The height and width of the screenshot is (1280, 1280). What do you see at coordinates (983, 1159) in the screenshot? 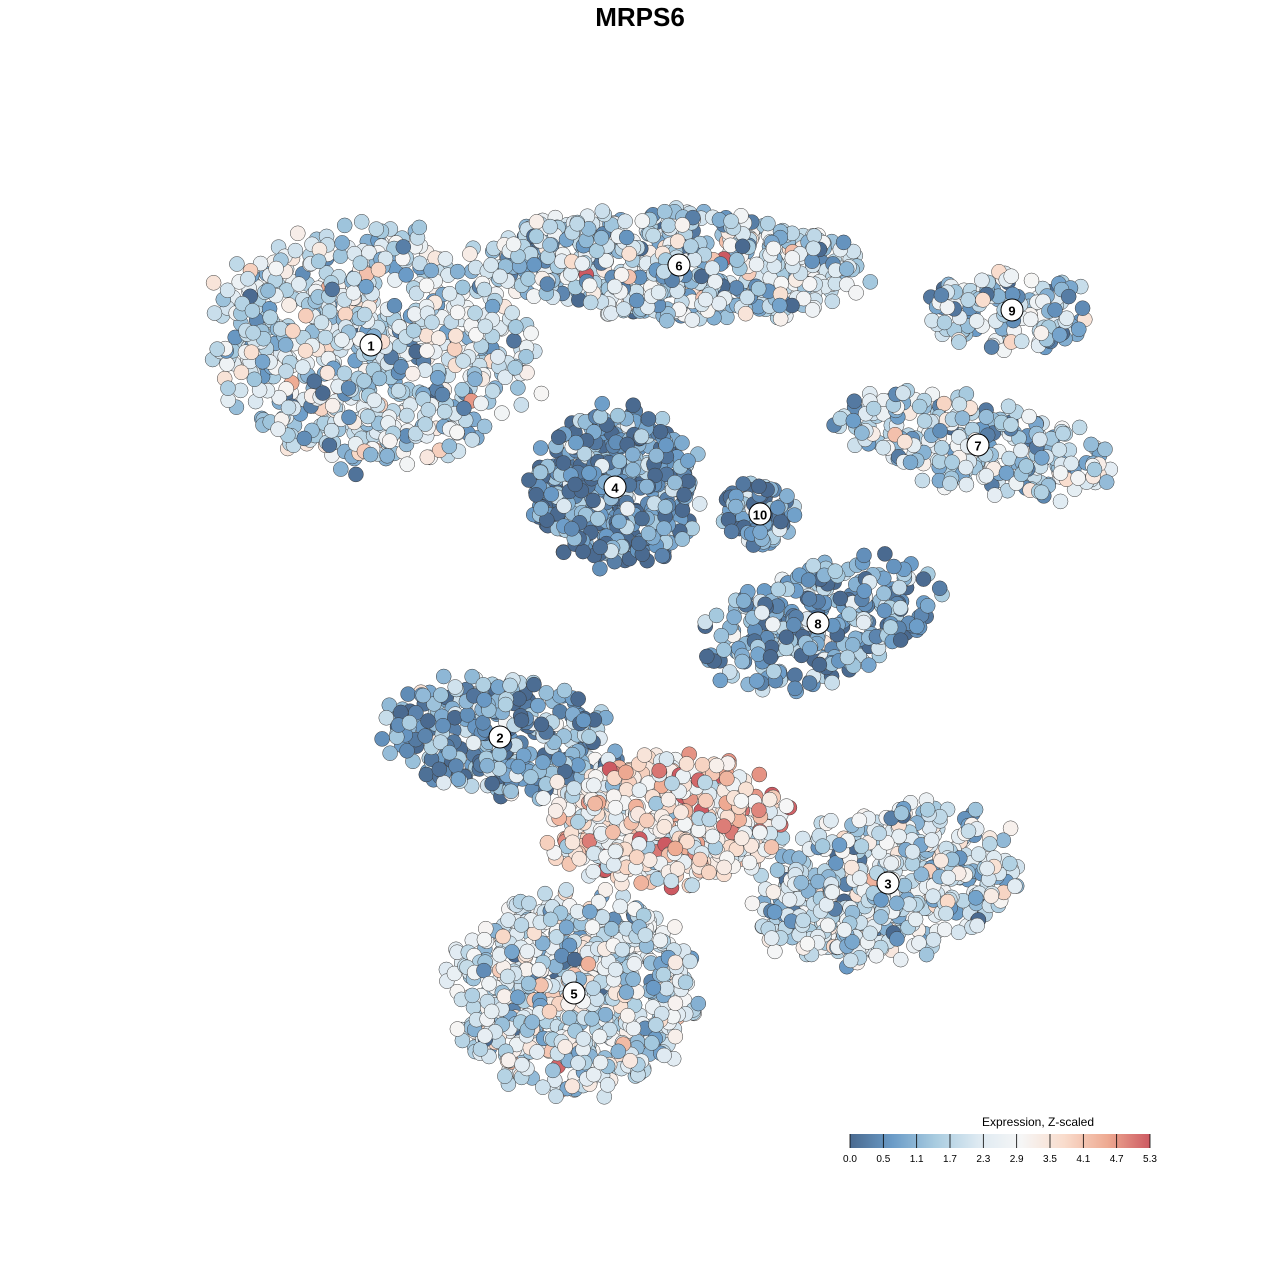
I see `legend-tick-label: 2.3` at bounding box center [983, 1159].